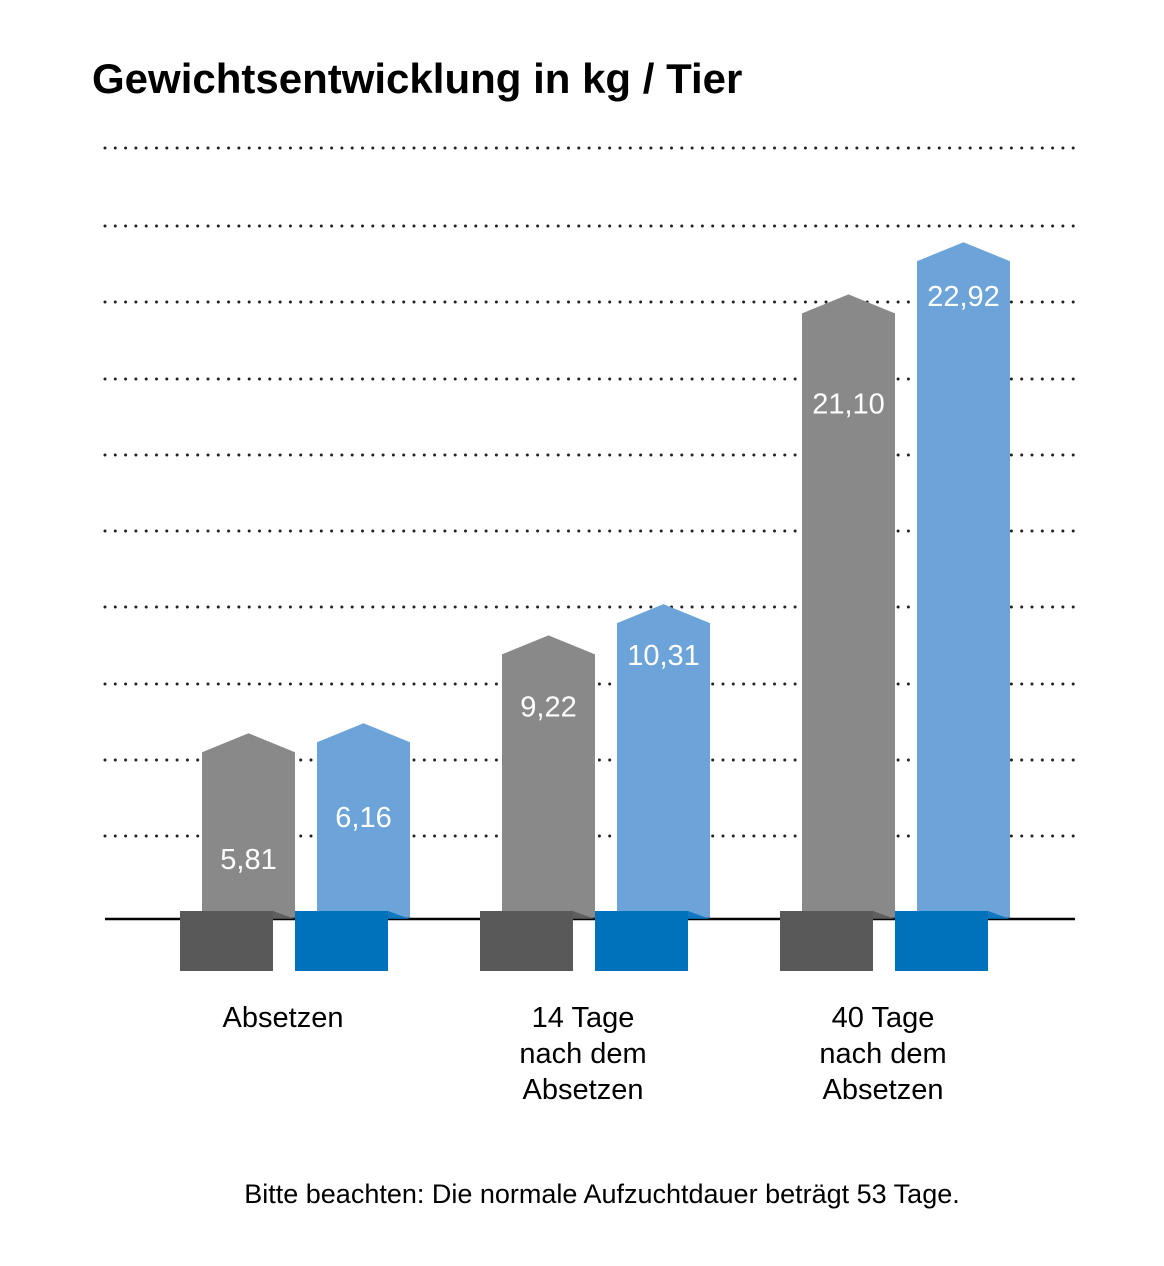 This screenshot has height=1266, width=1164. What do you see at coordinates (548, 707) in the screenshot?
I see `value-label: 9,22` at bounding box center [548, 707].